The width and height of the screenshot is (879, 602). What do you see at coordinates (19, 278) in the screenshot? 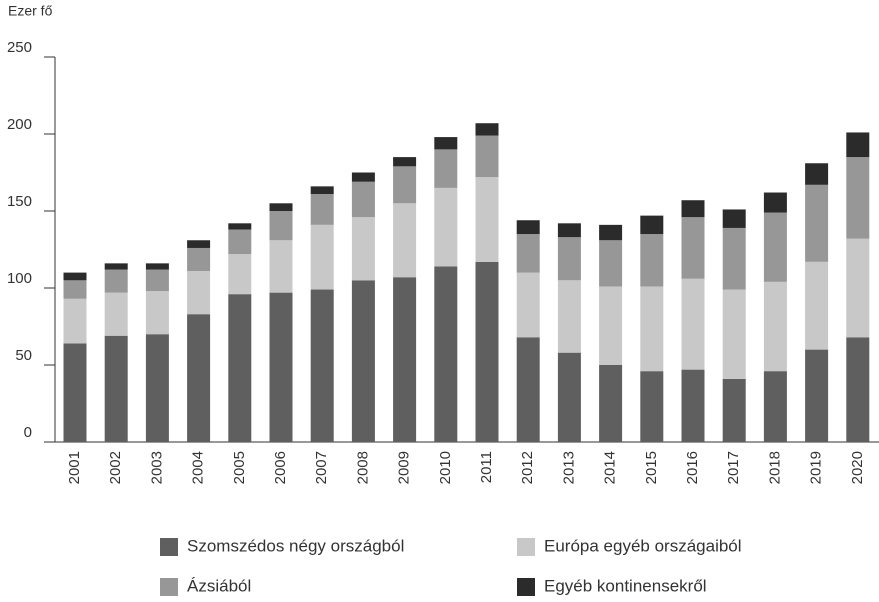
I see `y-tick-label: 100` at bounding box center [19, 278].